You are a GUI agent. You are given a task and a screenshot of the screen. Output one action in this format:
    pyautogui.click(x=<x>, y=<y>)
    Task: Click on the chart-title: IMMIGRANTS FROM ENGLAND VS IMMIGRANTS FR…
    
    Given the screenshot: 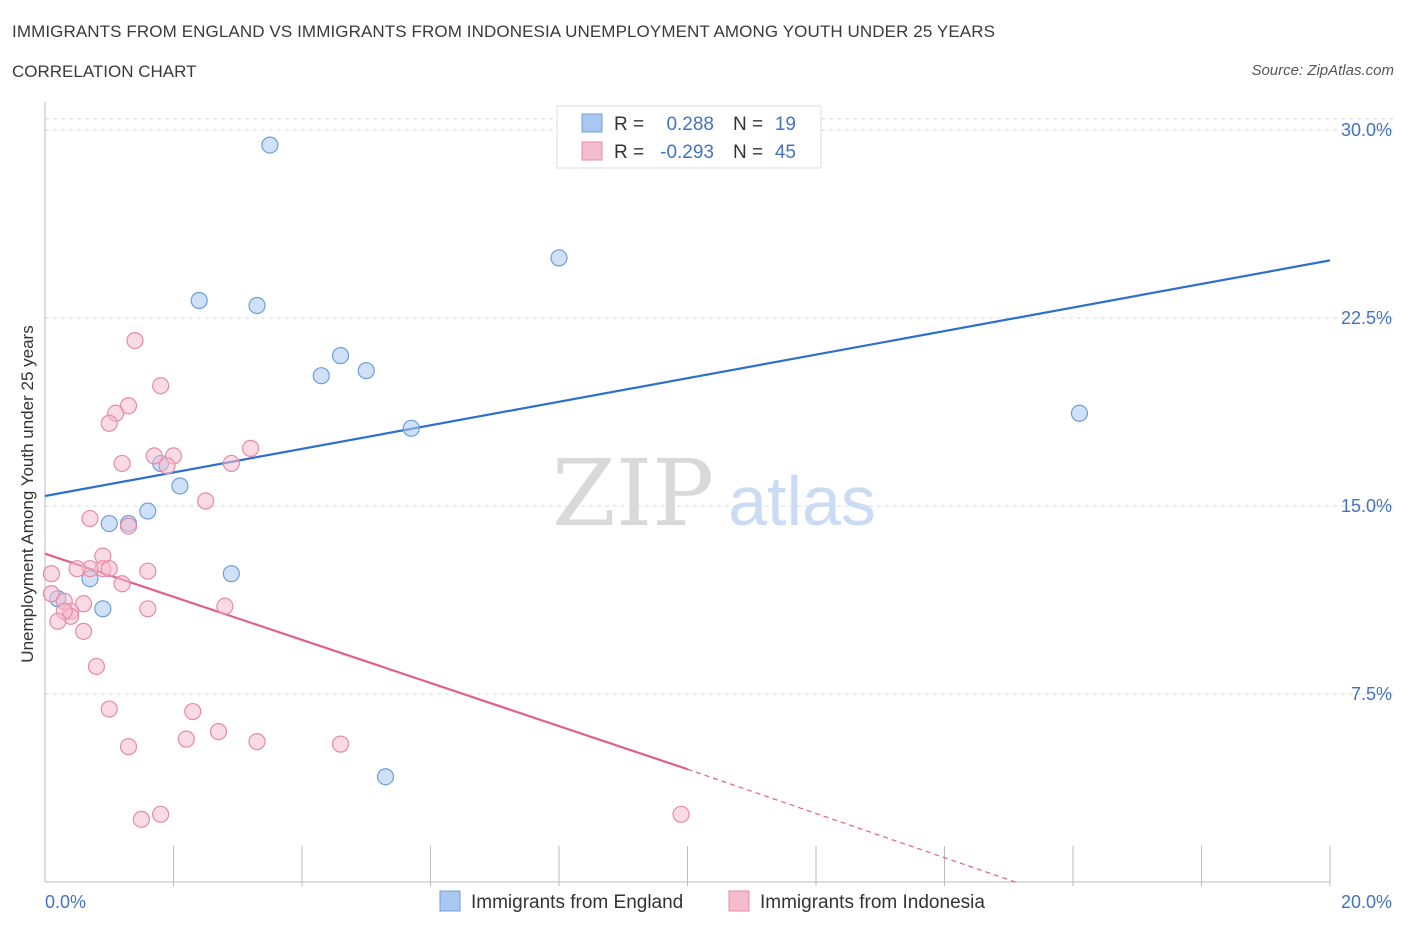 What is the action you would take?
    pyautogui.click(x=504, y=31)
    